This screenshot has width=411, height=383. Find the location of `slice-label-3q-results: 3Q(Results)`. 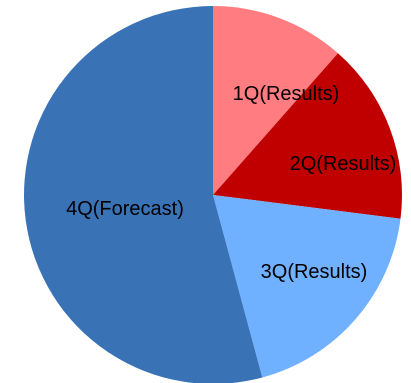

slice-label-3q-results: 3Q(Results) is located at coordinates (314, 272).